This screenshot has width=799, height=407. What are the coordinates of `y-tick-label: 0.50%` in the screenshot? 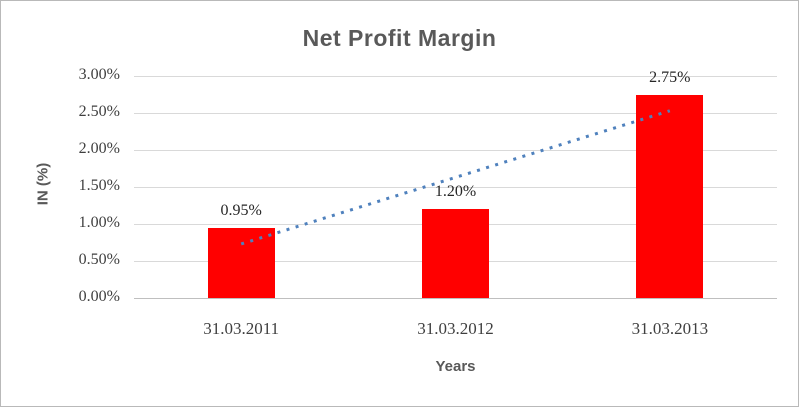 It's located at (99, 259).